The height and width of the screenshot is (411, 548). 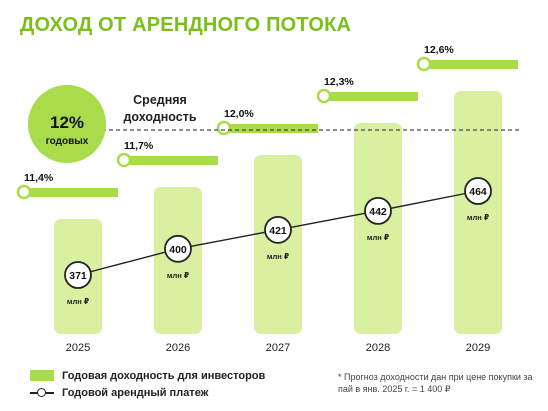 I want to click on legend-item-line: Годовой арендный платеж, so click(x=147, y=392).